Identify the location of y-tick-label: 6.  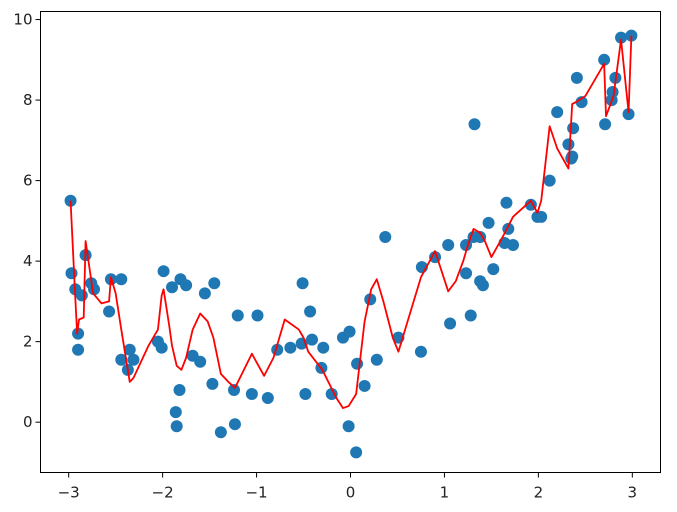
(28, 181).